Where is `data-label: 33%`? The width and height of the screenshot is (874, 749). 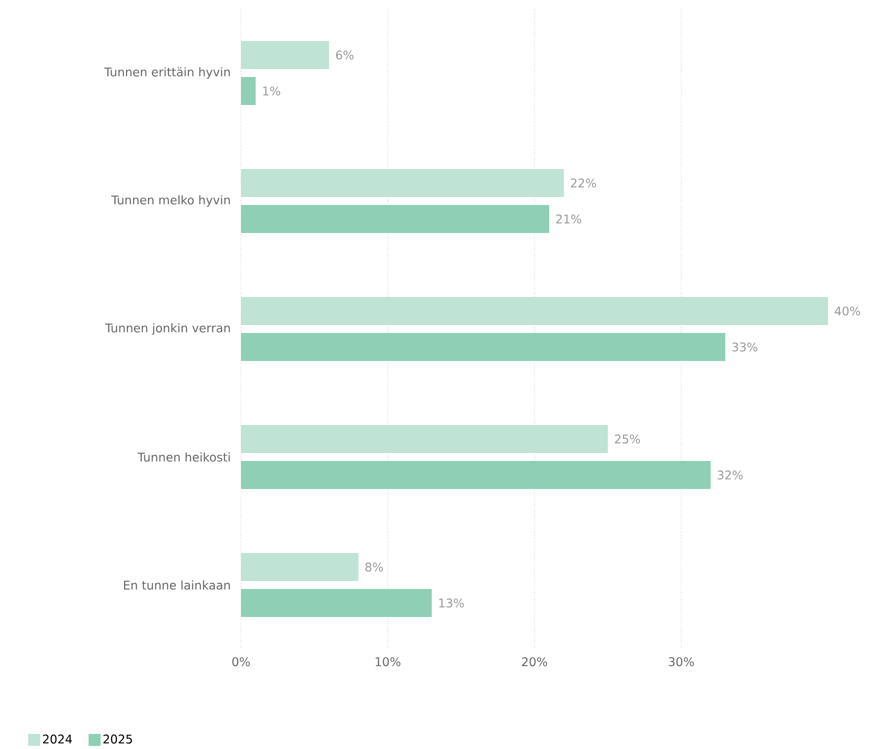
data-label: 33% is located at coordinates (745, 347).